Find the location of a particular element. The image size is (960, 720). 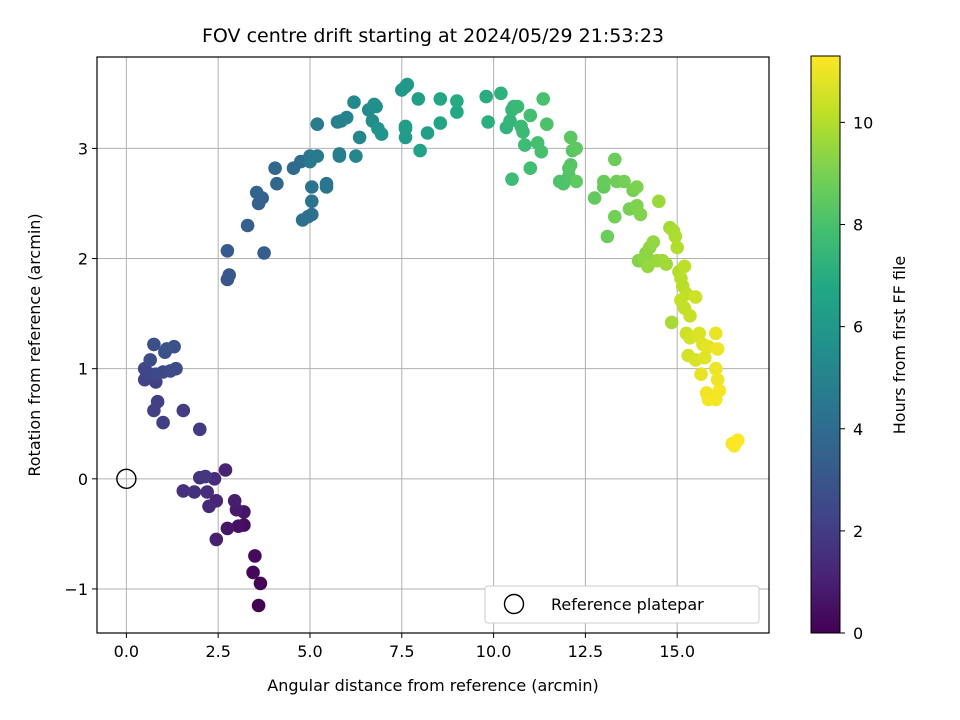

y-axis: −1 0 1 2 3 is located at coordinates (80, 369).